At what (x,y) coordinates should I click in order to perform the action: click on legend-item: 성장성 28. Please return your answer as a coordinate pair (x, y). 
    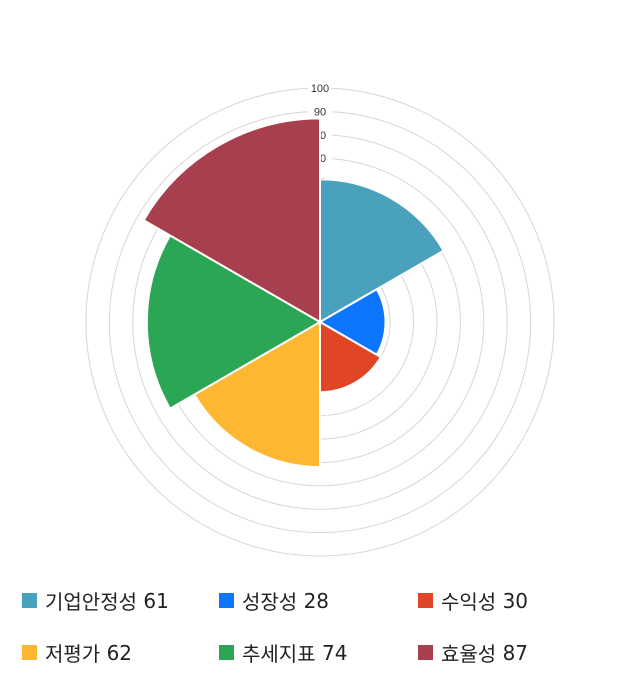
    Looking at the image, I should click on (274, 600).